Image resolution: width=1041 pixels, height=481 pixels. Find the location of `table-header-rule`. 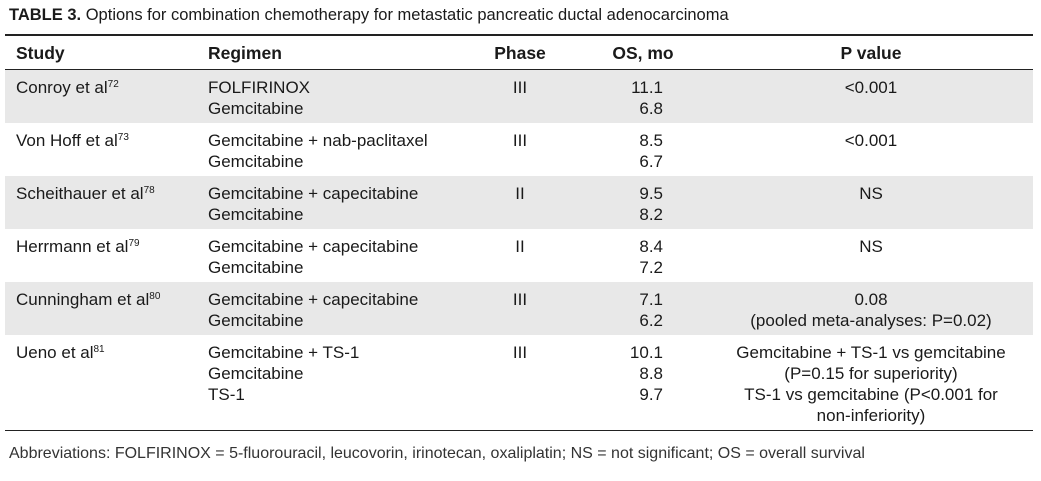

table-header-rule is located at coordinates (519, 69).